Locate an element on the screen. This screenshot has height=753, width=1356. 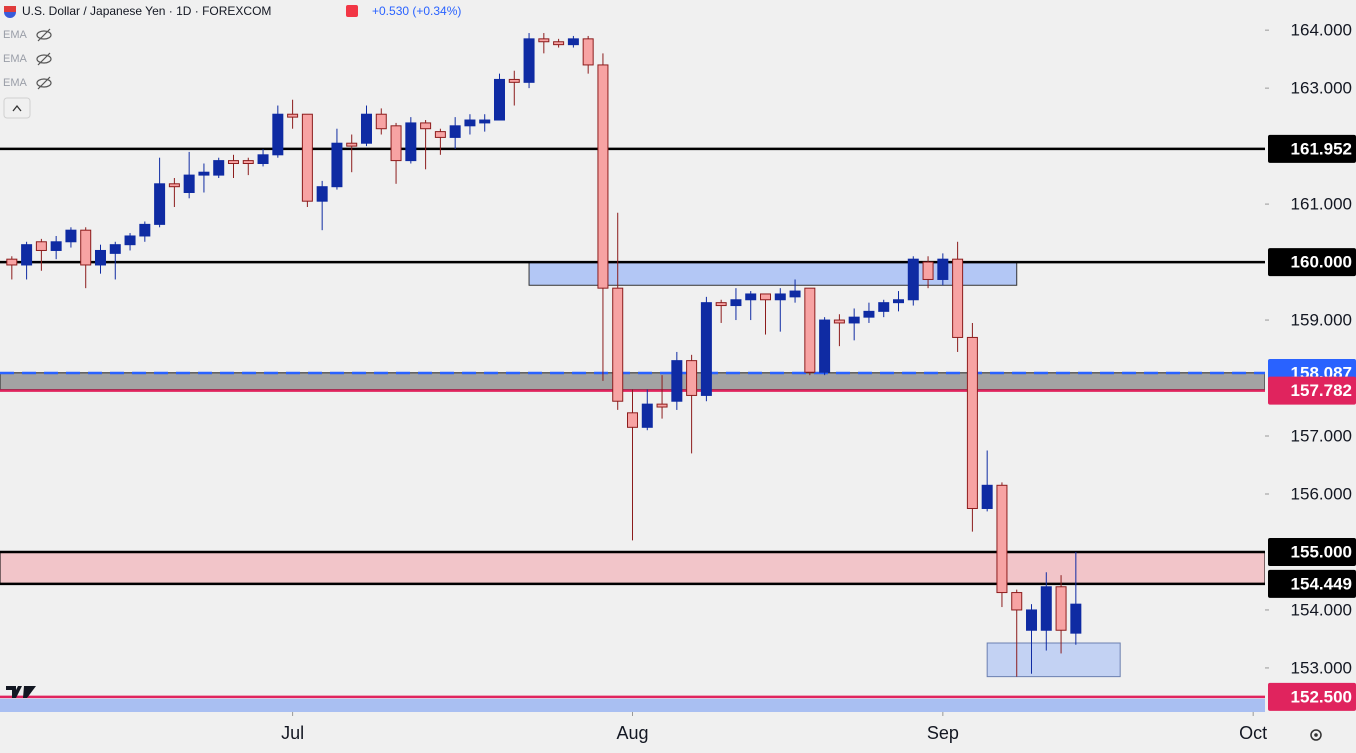
y-tick-label: 159.000 is located at coordinates (1321, 320).